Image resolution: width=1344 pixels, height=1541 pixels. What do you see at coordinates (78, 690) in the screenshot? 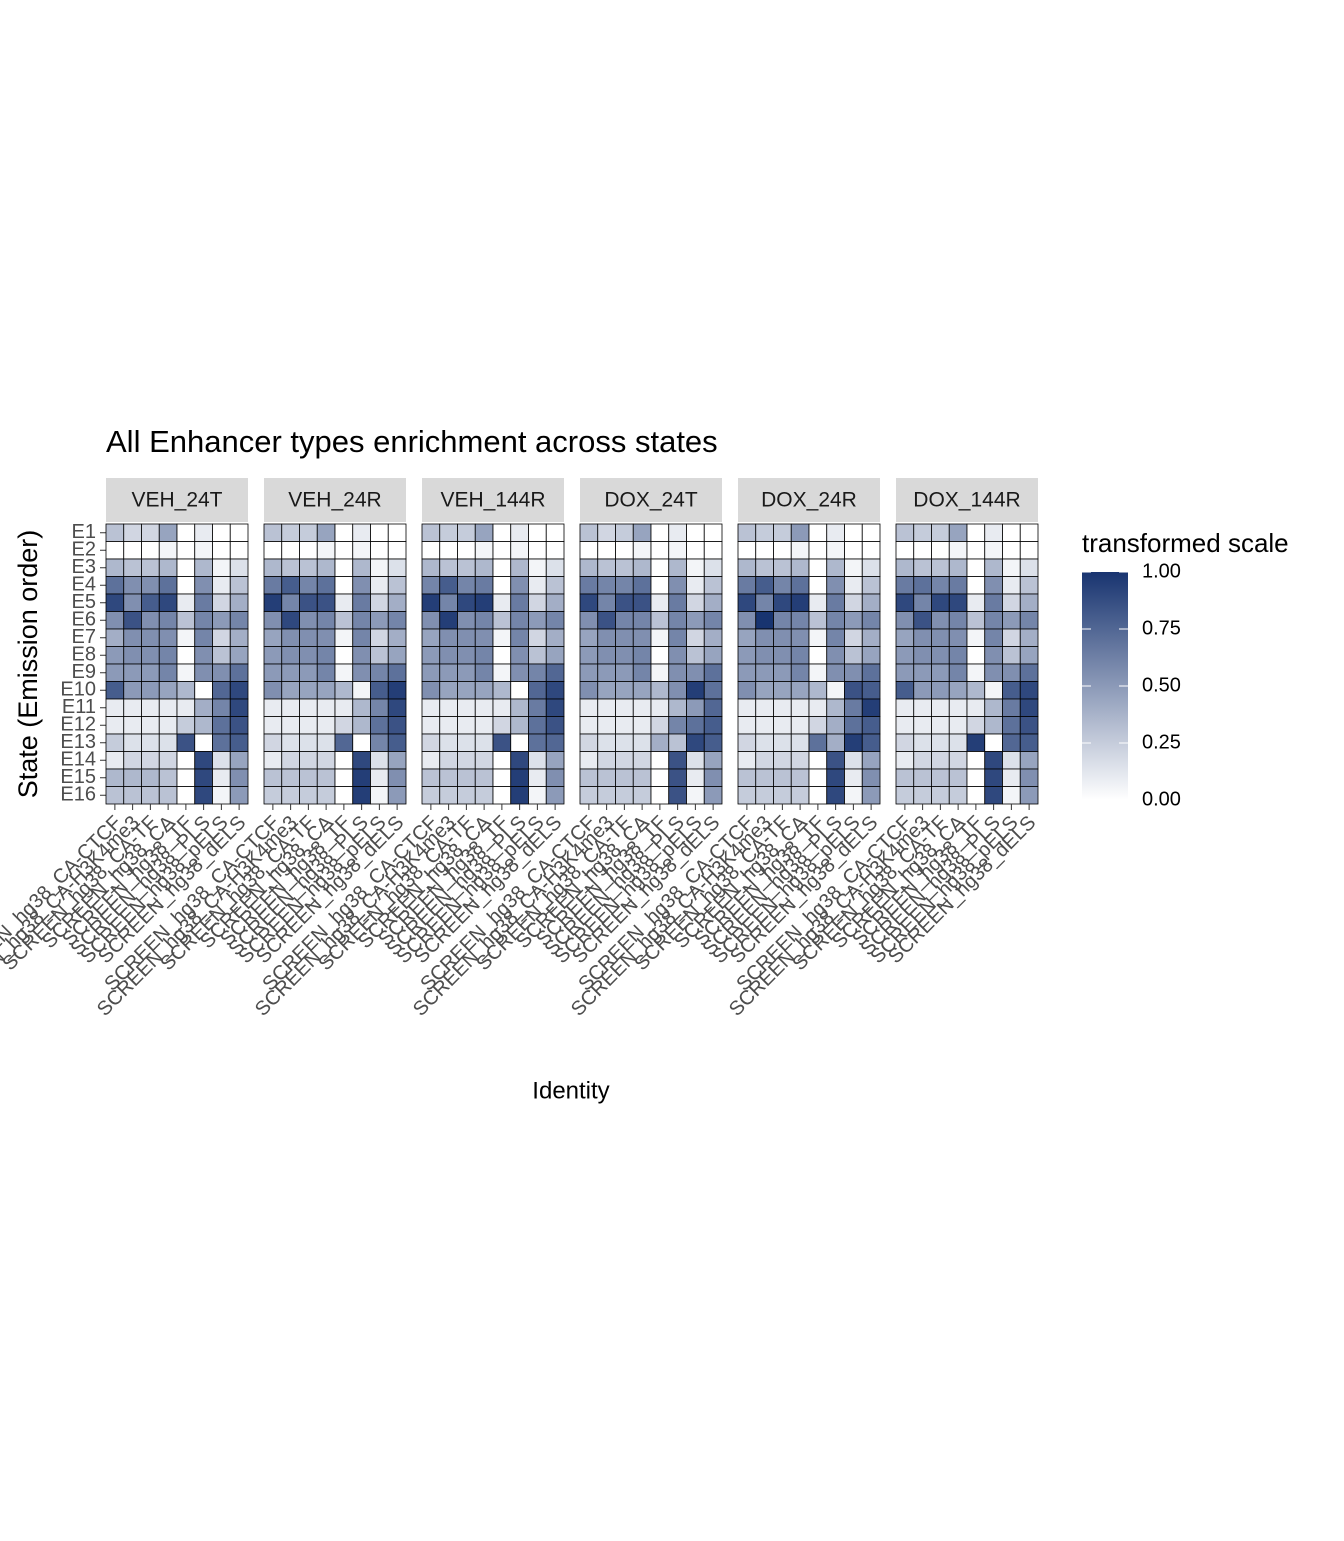
I see `y-tick-label: E10` at bounding box center [78, 690].